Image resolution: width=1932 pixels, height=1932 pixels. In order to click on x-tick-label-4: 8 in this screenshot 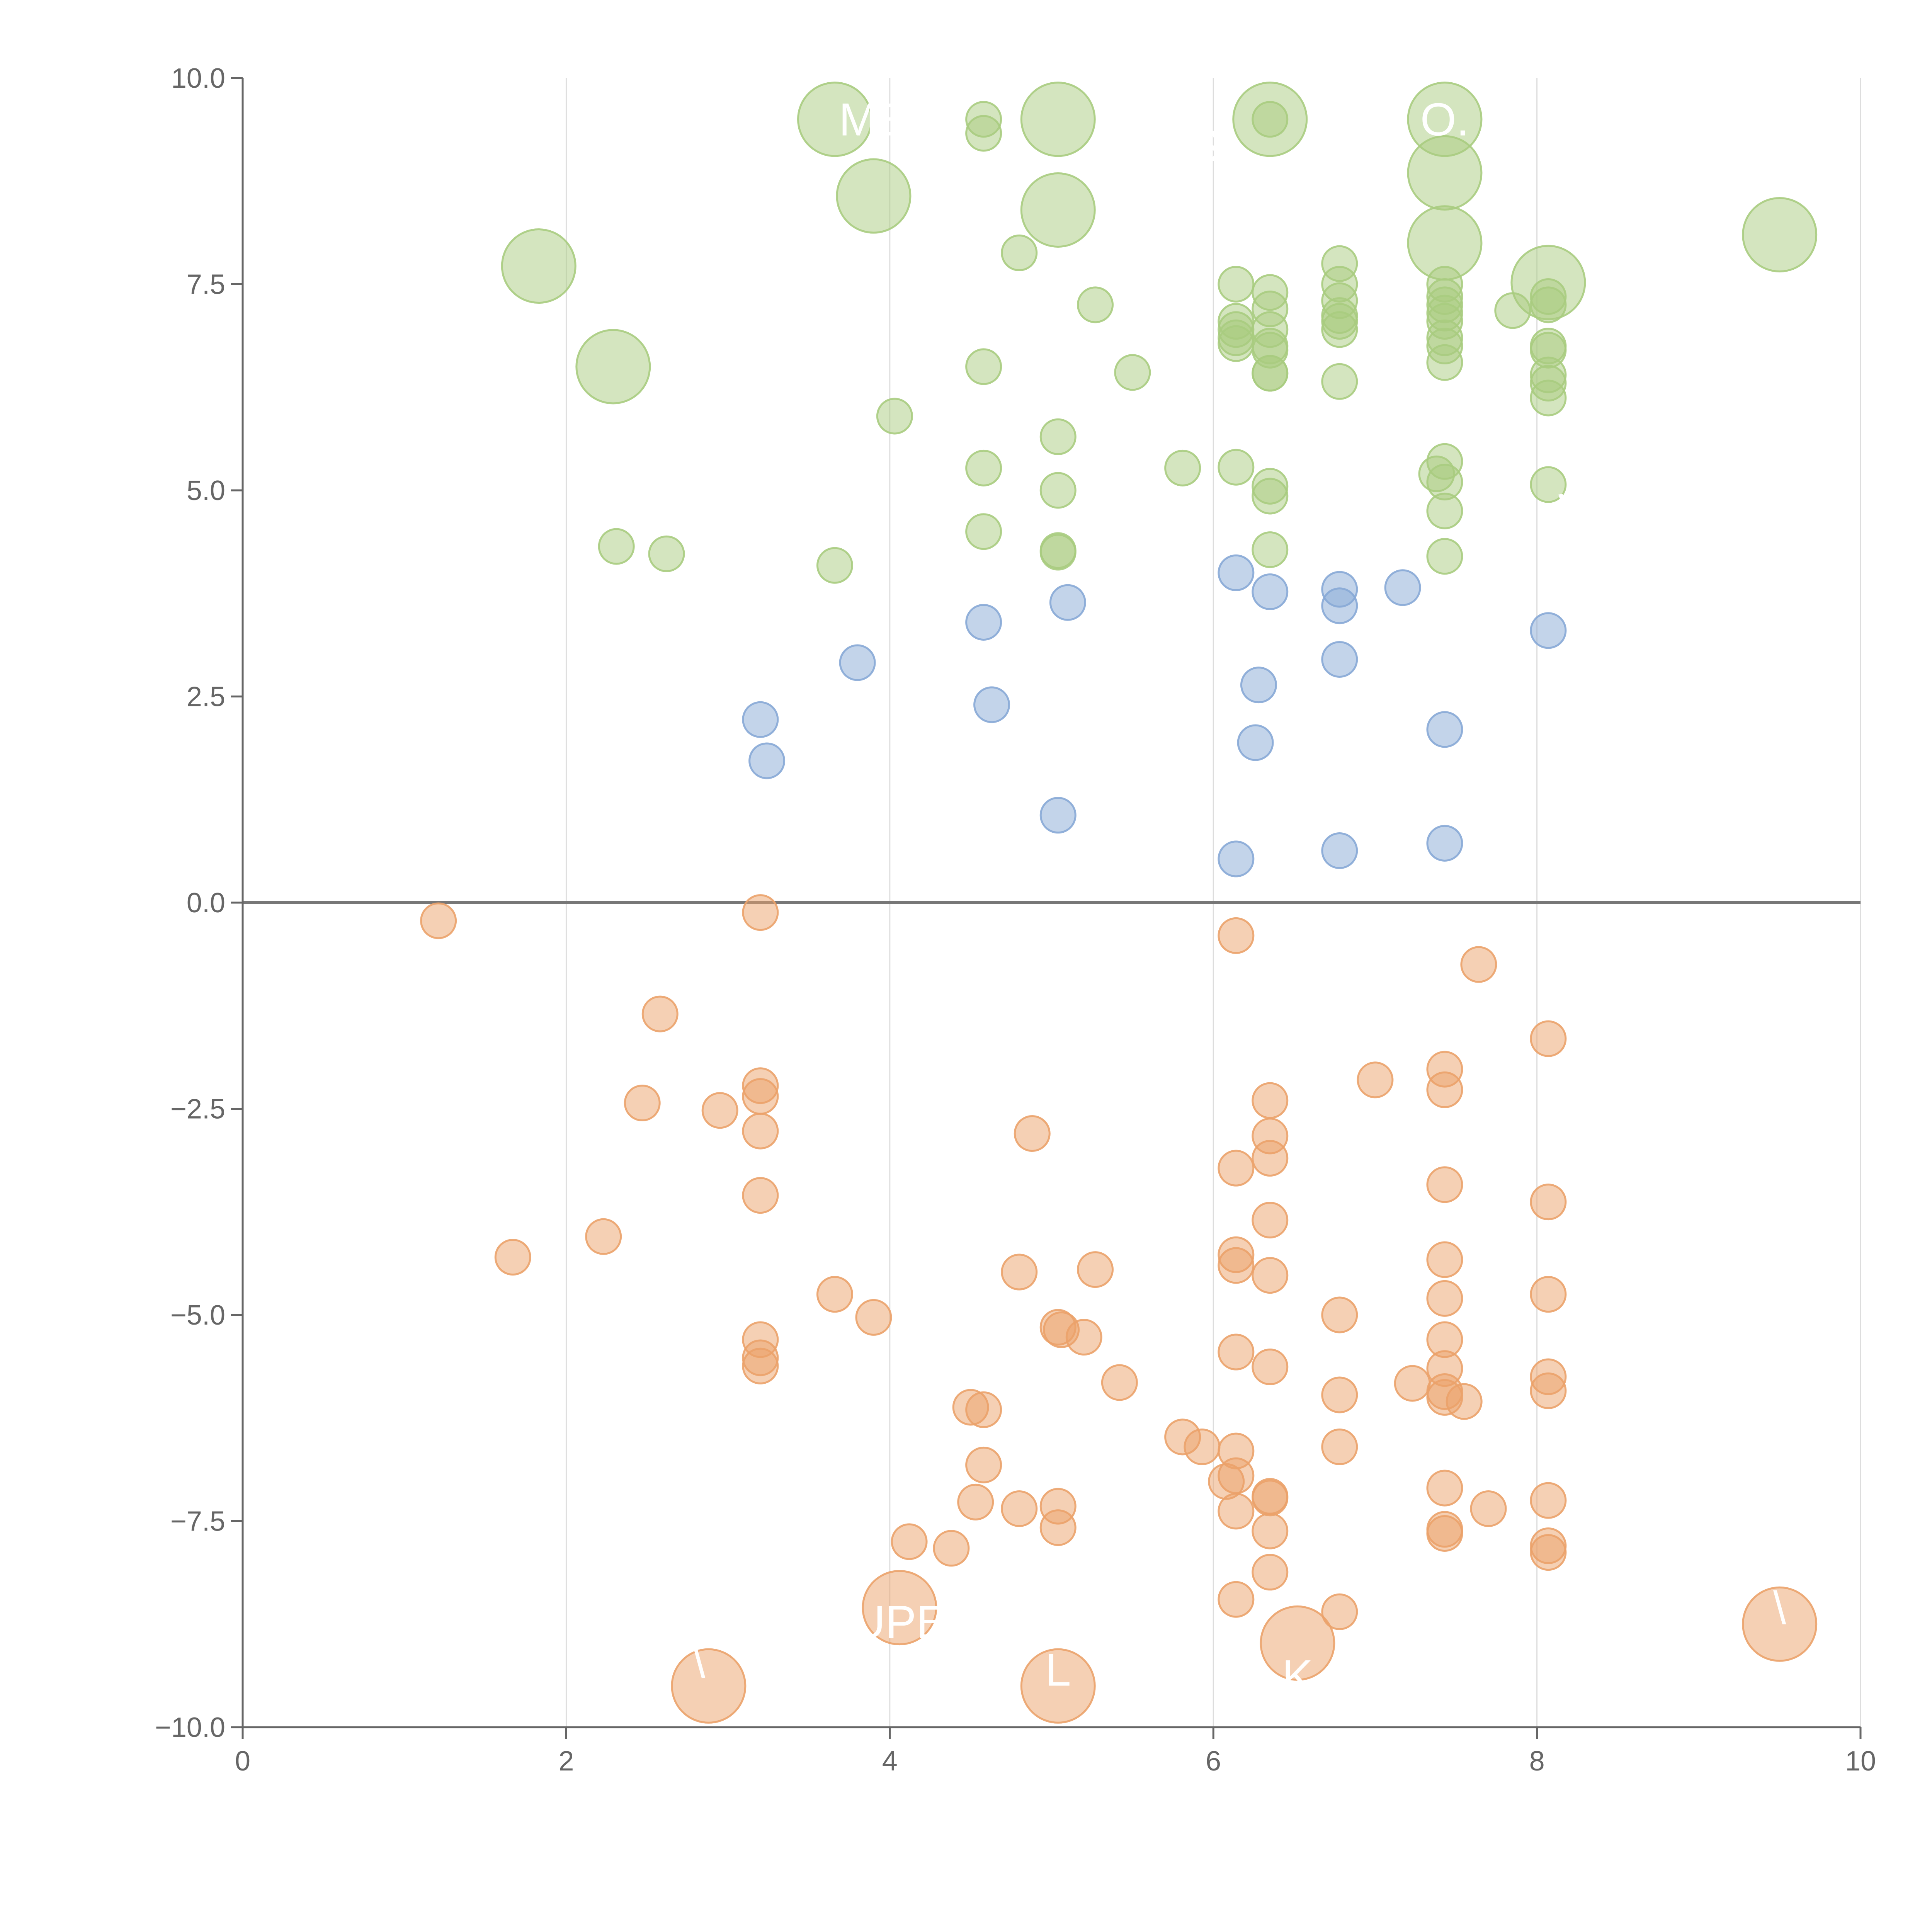, I will do `click(1537, 1761)`.